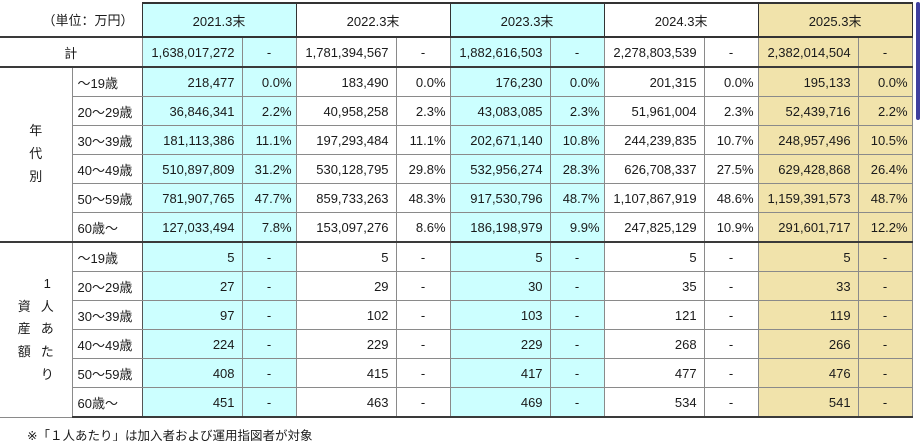 The width and height of the screenshot is (921, 441). Describe the element at coordinates (346, 169) in the screenshot. I see `value-cell: 530,128,795` at that location.